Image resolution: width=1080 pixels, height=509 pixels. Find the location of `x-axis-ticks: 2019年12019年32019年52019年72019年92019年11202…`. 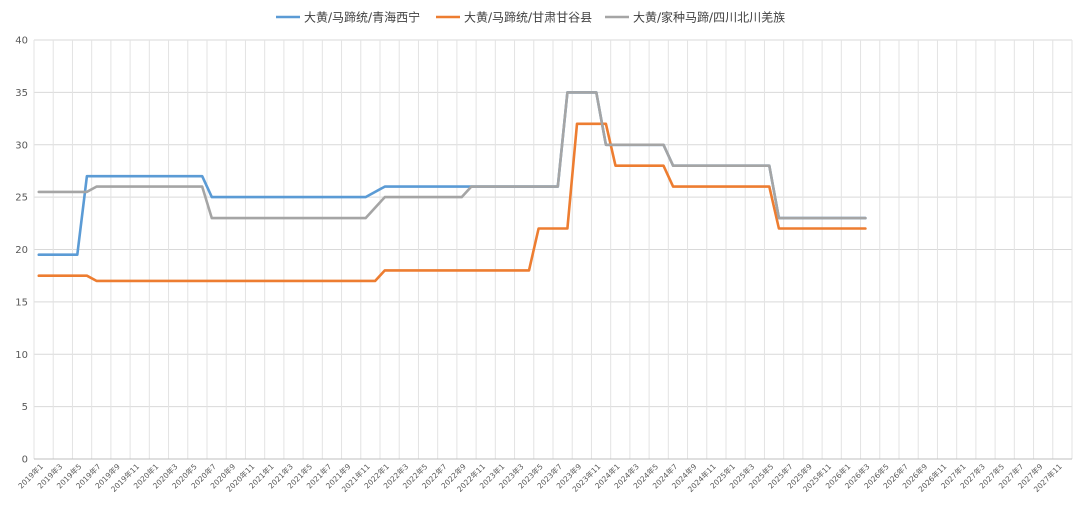

x-axis-ticks: 2019年12019年32019年52019年72019年92019年11202… is located at coordinates (540, 477).